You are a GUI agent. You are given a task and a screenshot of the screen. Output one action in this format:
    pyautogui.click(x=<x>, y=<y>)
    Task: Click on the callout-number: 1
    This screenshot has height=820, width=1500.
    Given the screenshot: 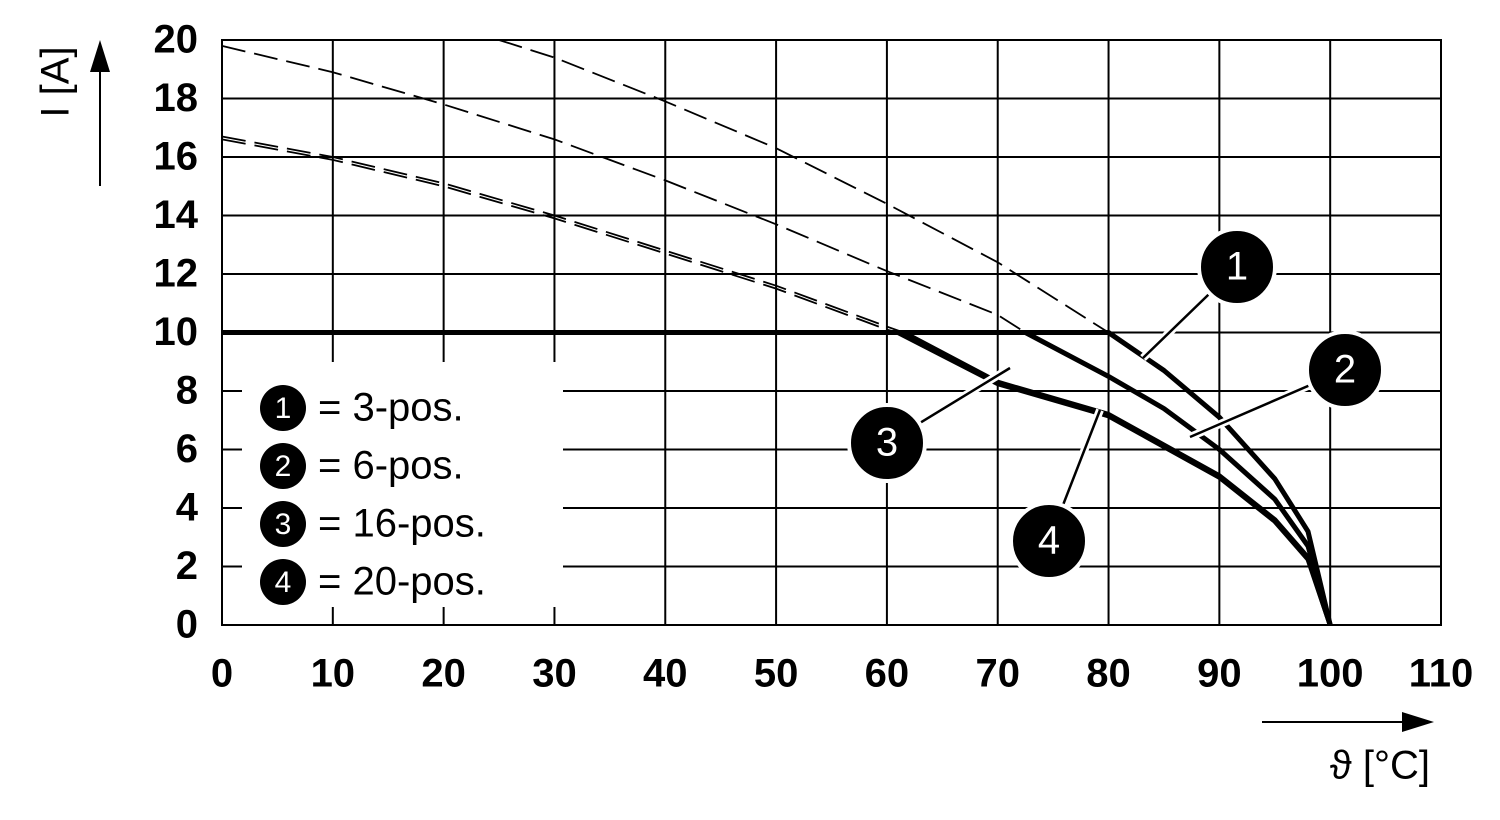 What is the action you would take?
    pyautogui.click(x=1237, y=267)
    